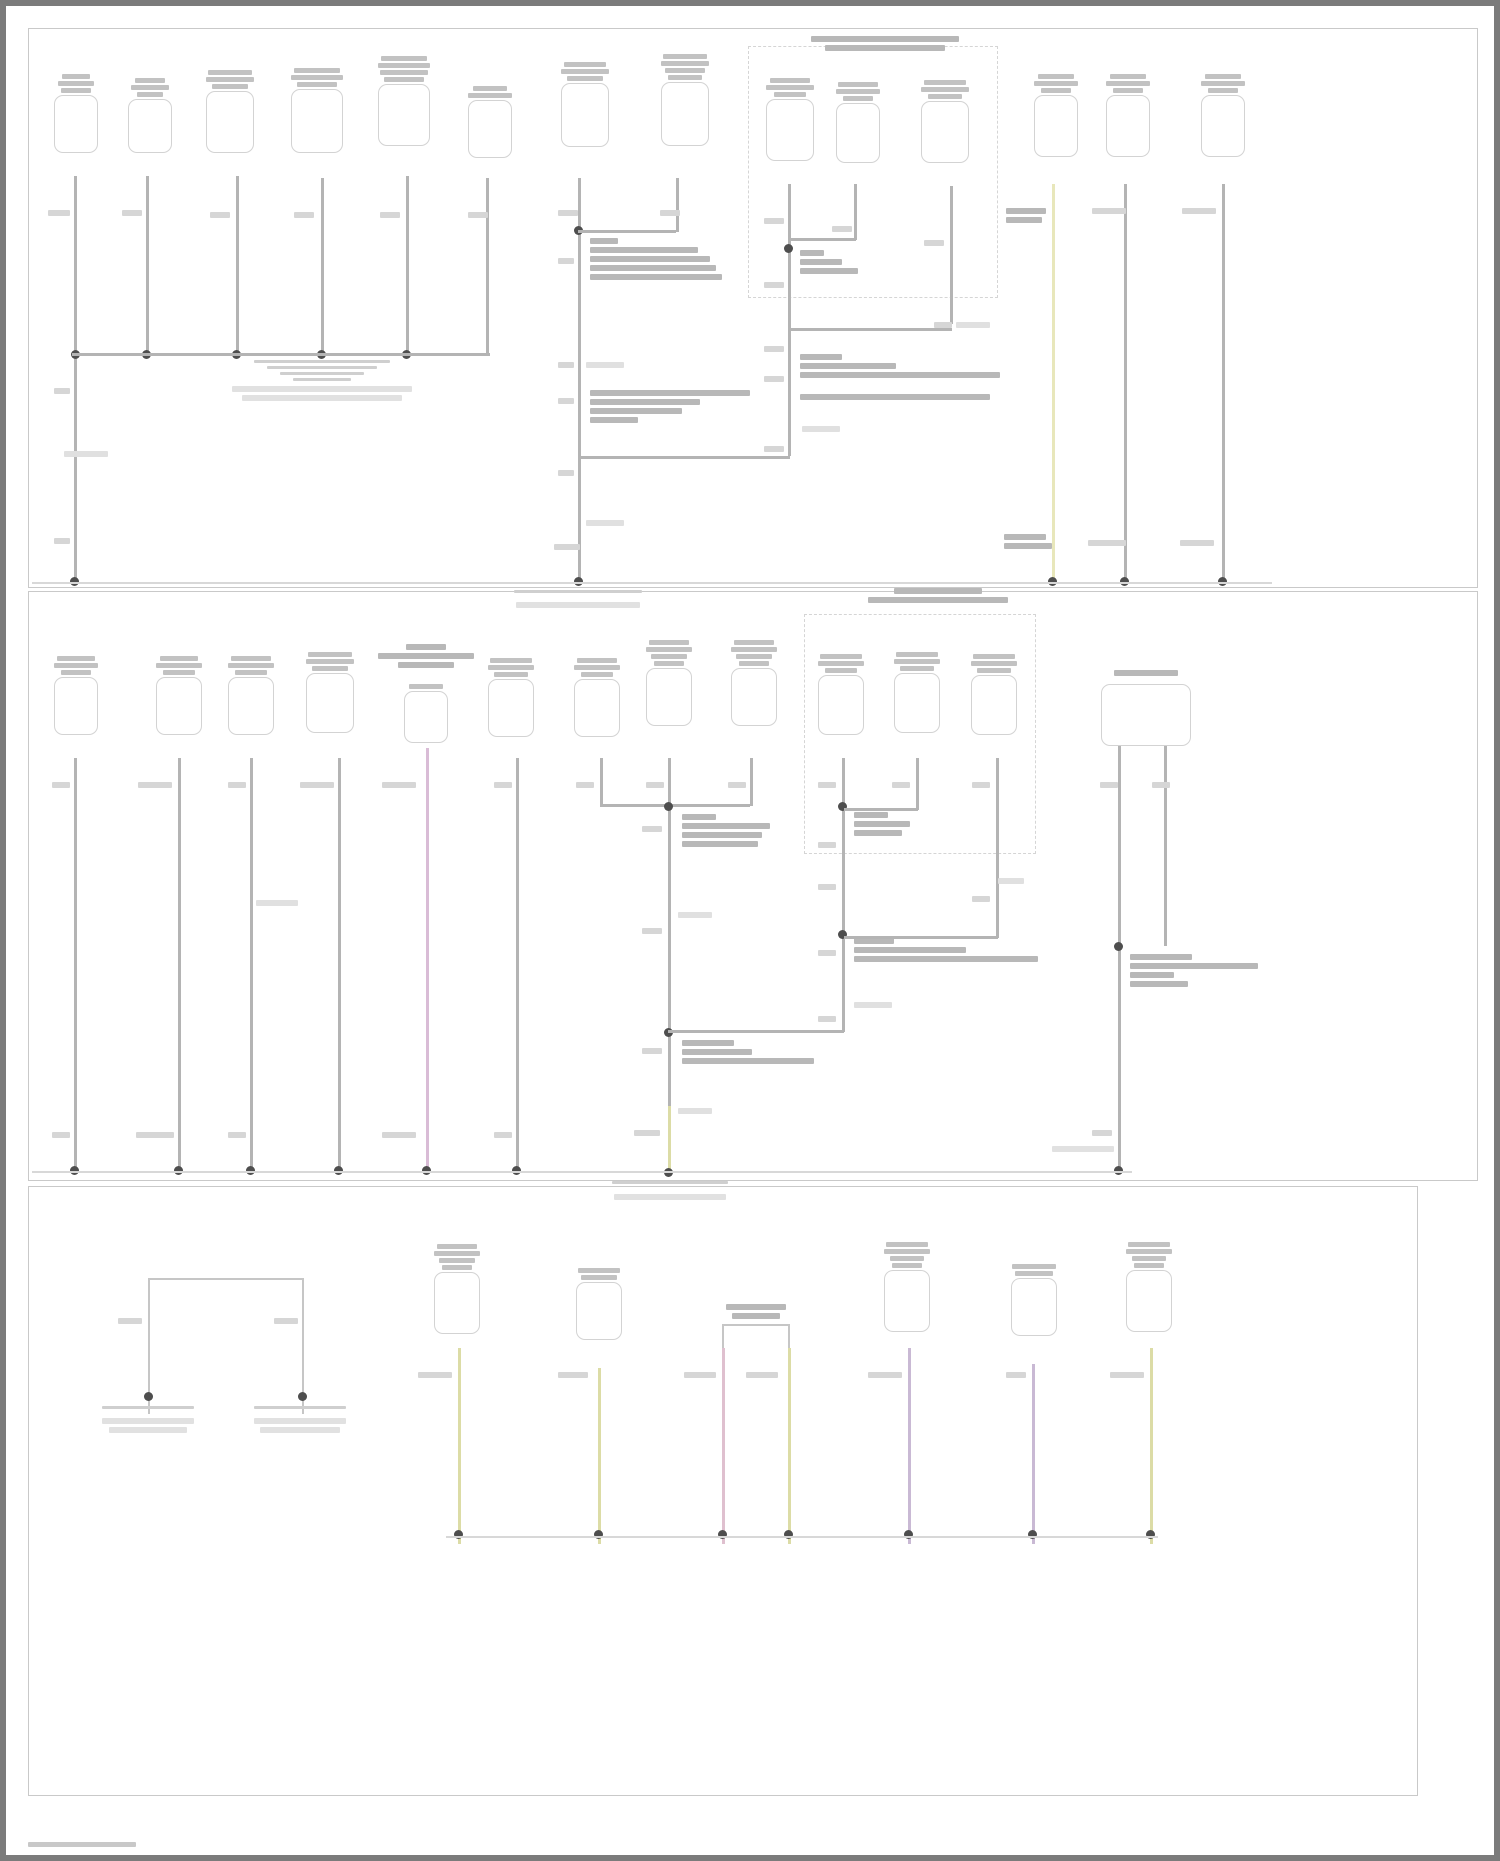  Describe the element at coordinates (1109, 211) in the screenshot. I see `wire-label-c13` at that location.